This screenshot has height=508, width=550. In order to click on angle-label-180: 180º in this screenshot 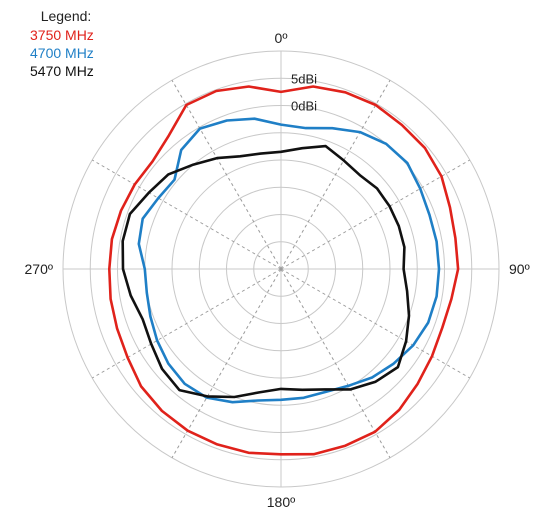, I will do `click(281, 501)`.